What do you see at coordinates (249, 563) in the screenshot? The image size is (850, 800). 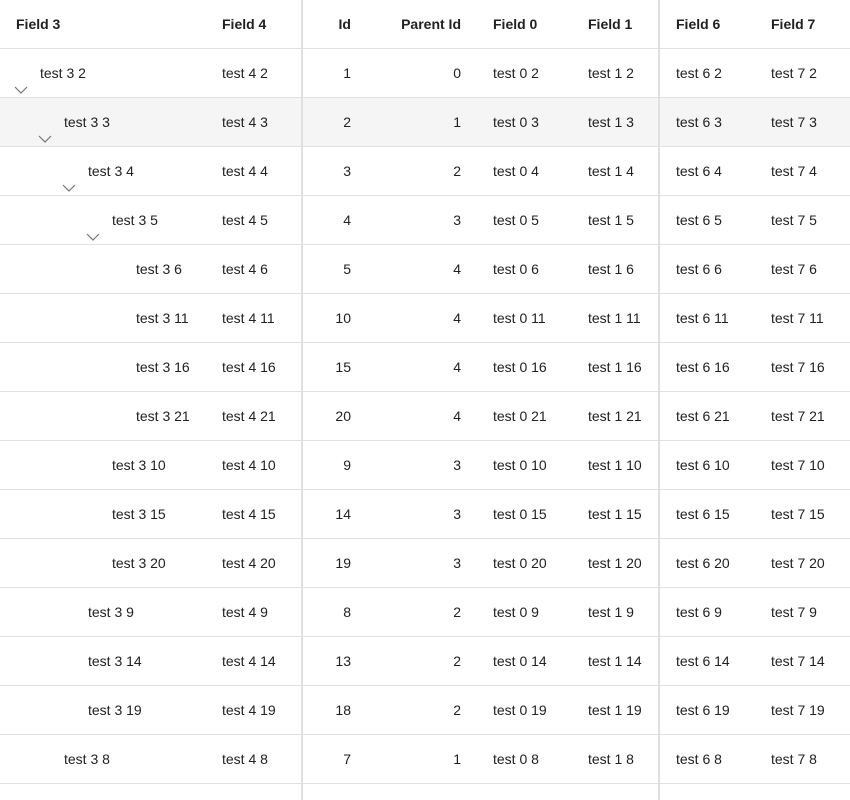 I see `field-4-cell: test 4 20` at bounding box center [249, 563].